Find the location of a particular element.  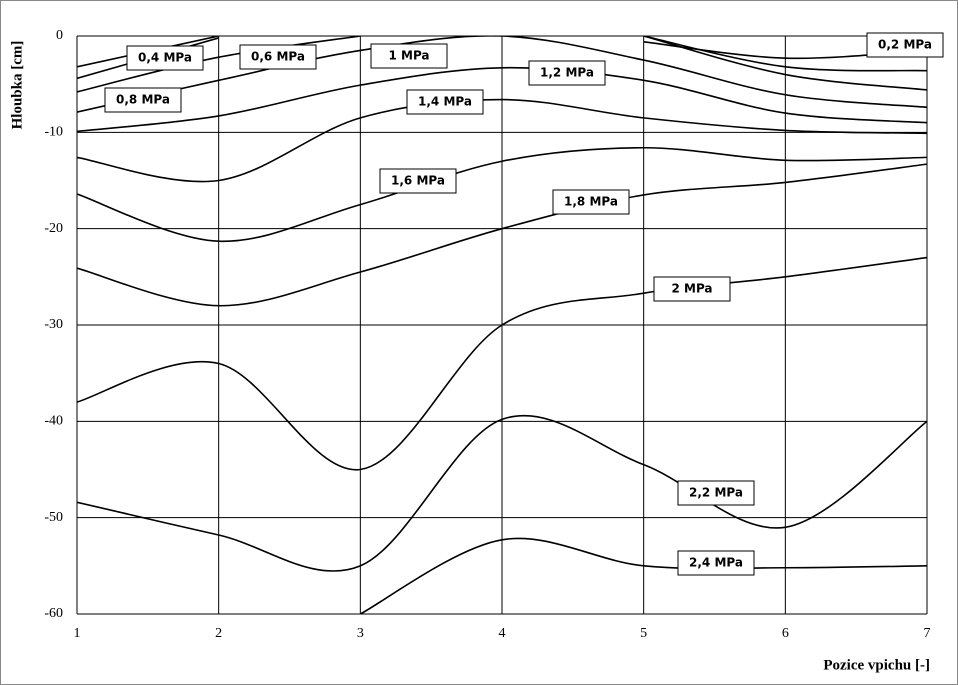

line-label: 1 MPa is located at coordinates (408, 56).